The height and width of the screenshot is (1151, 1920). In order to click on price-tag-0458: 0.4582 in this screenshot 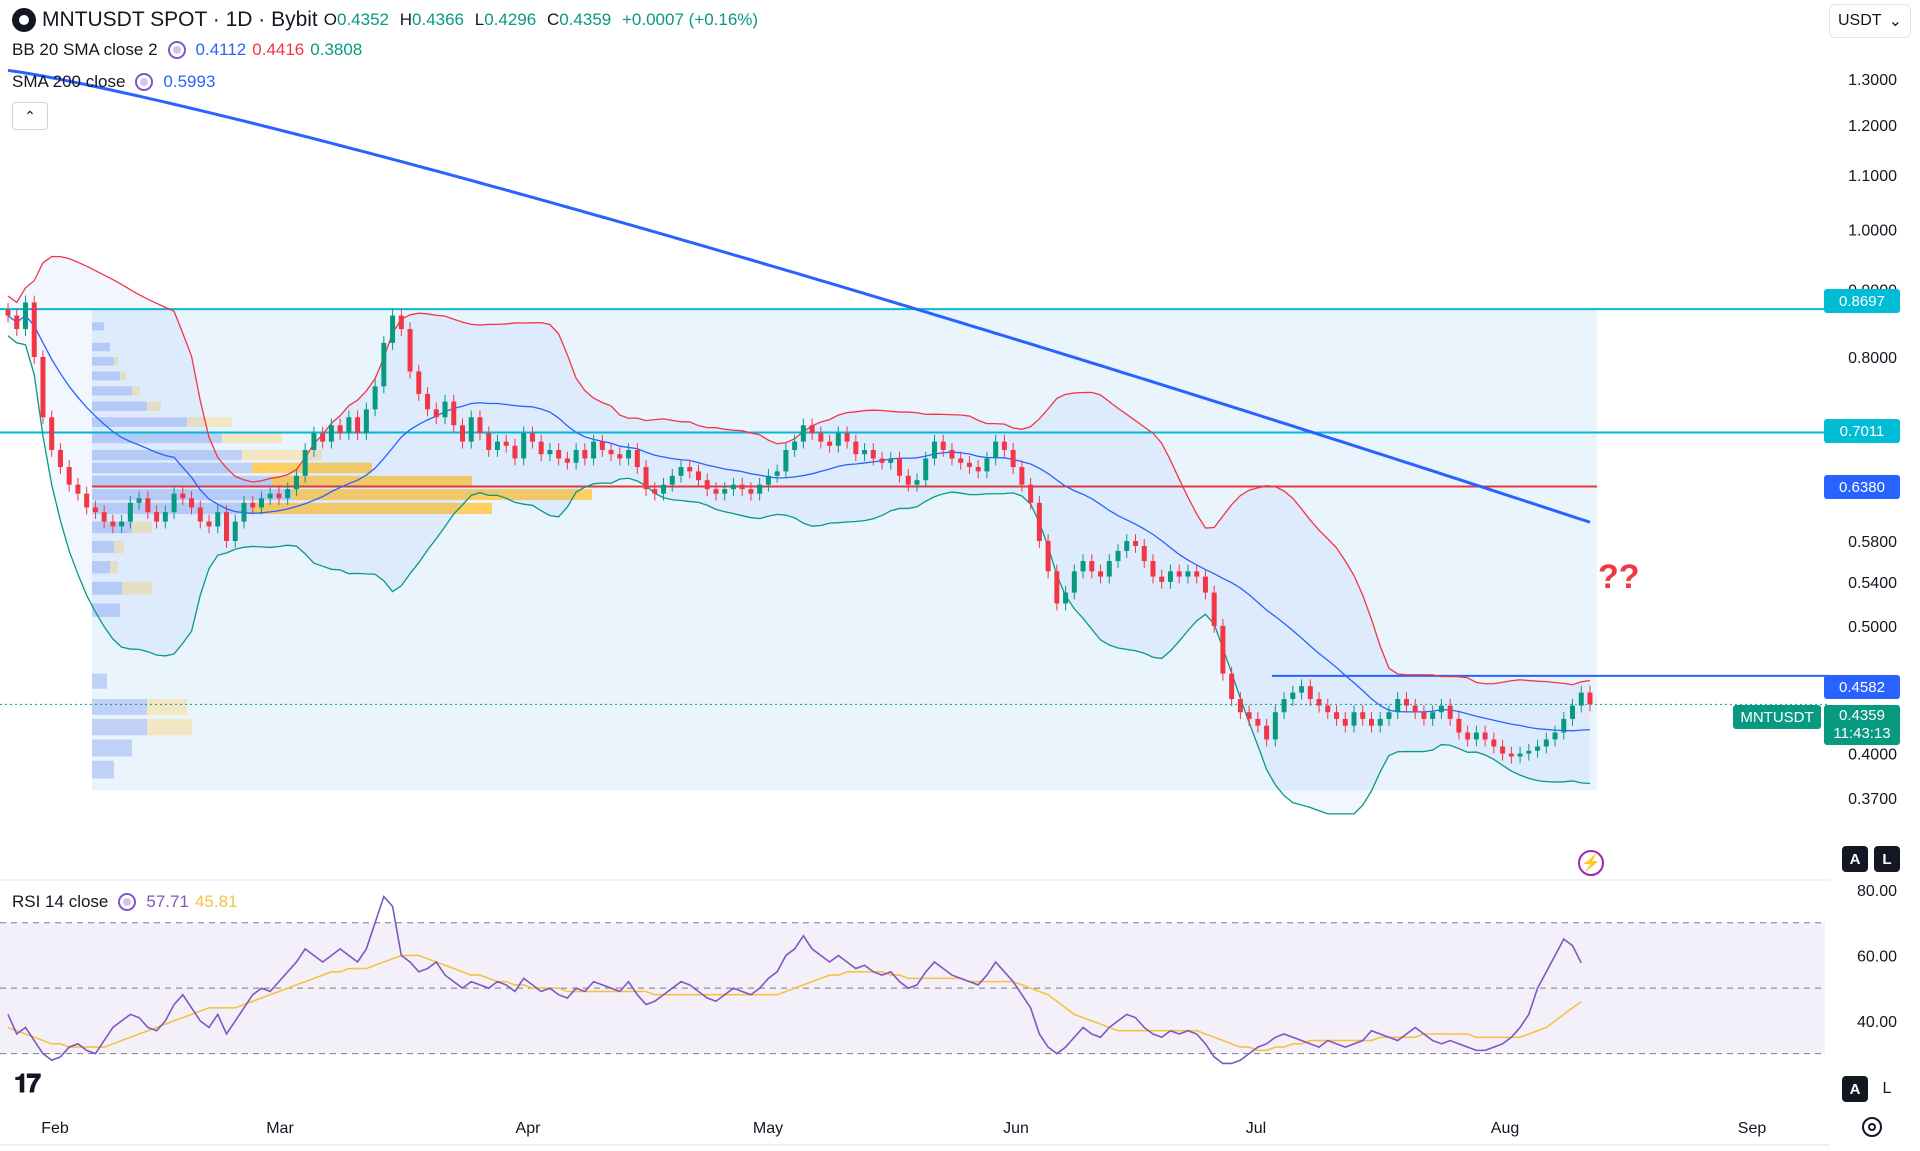, I will do `click(1862, 687)`.